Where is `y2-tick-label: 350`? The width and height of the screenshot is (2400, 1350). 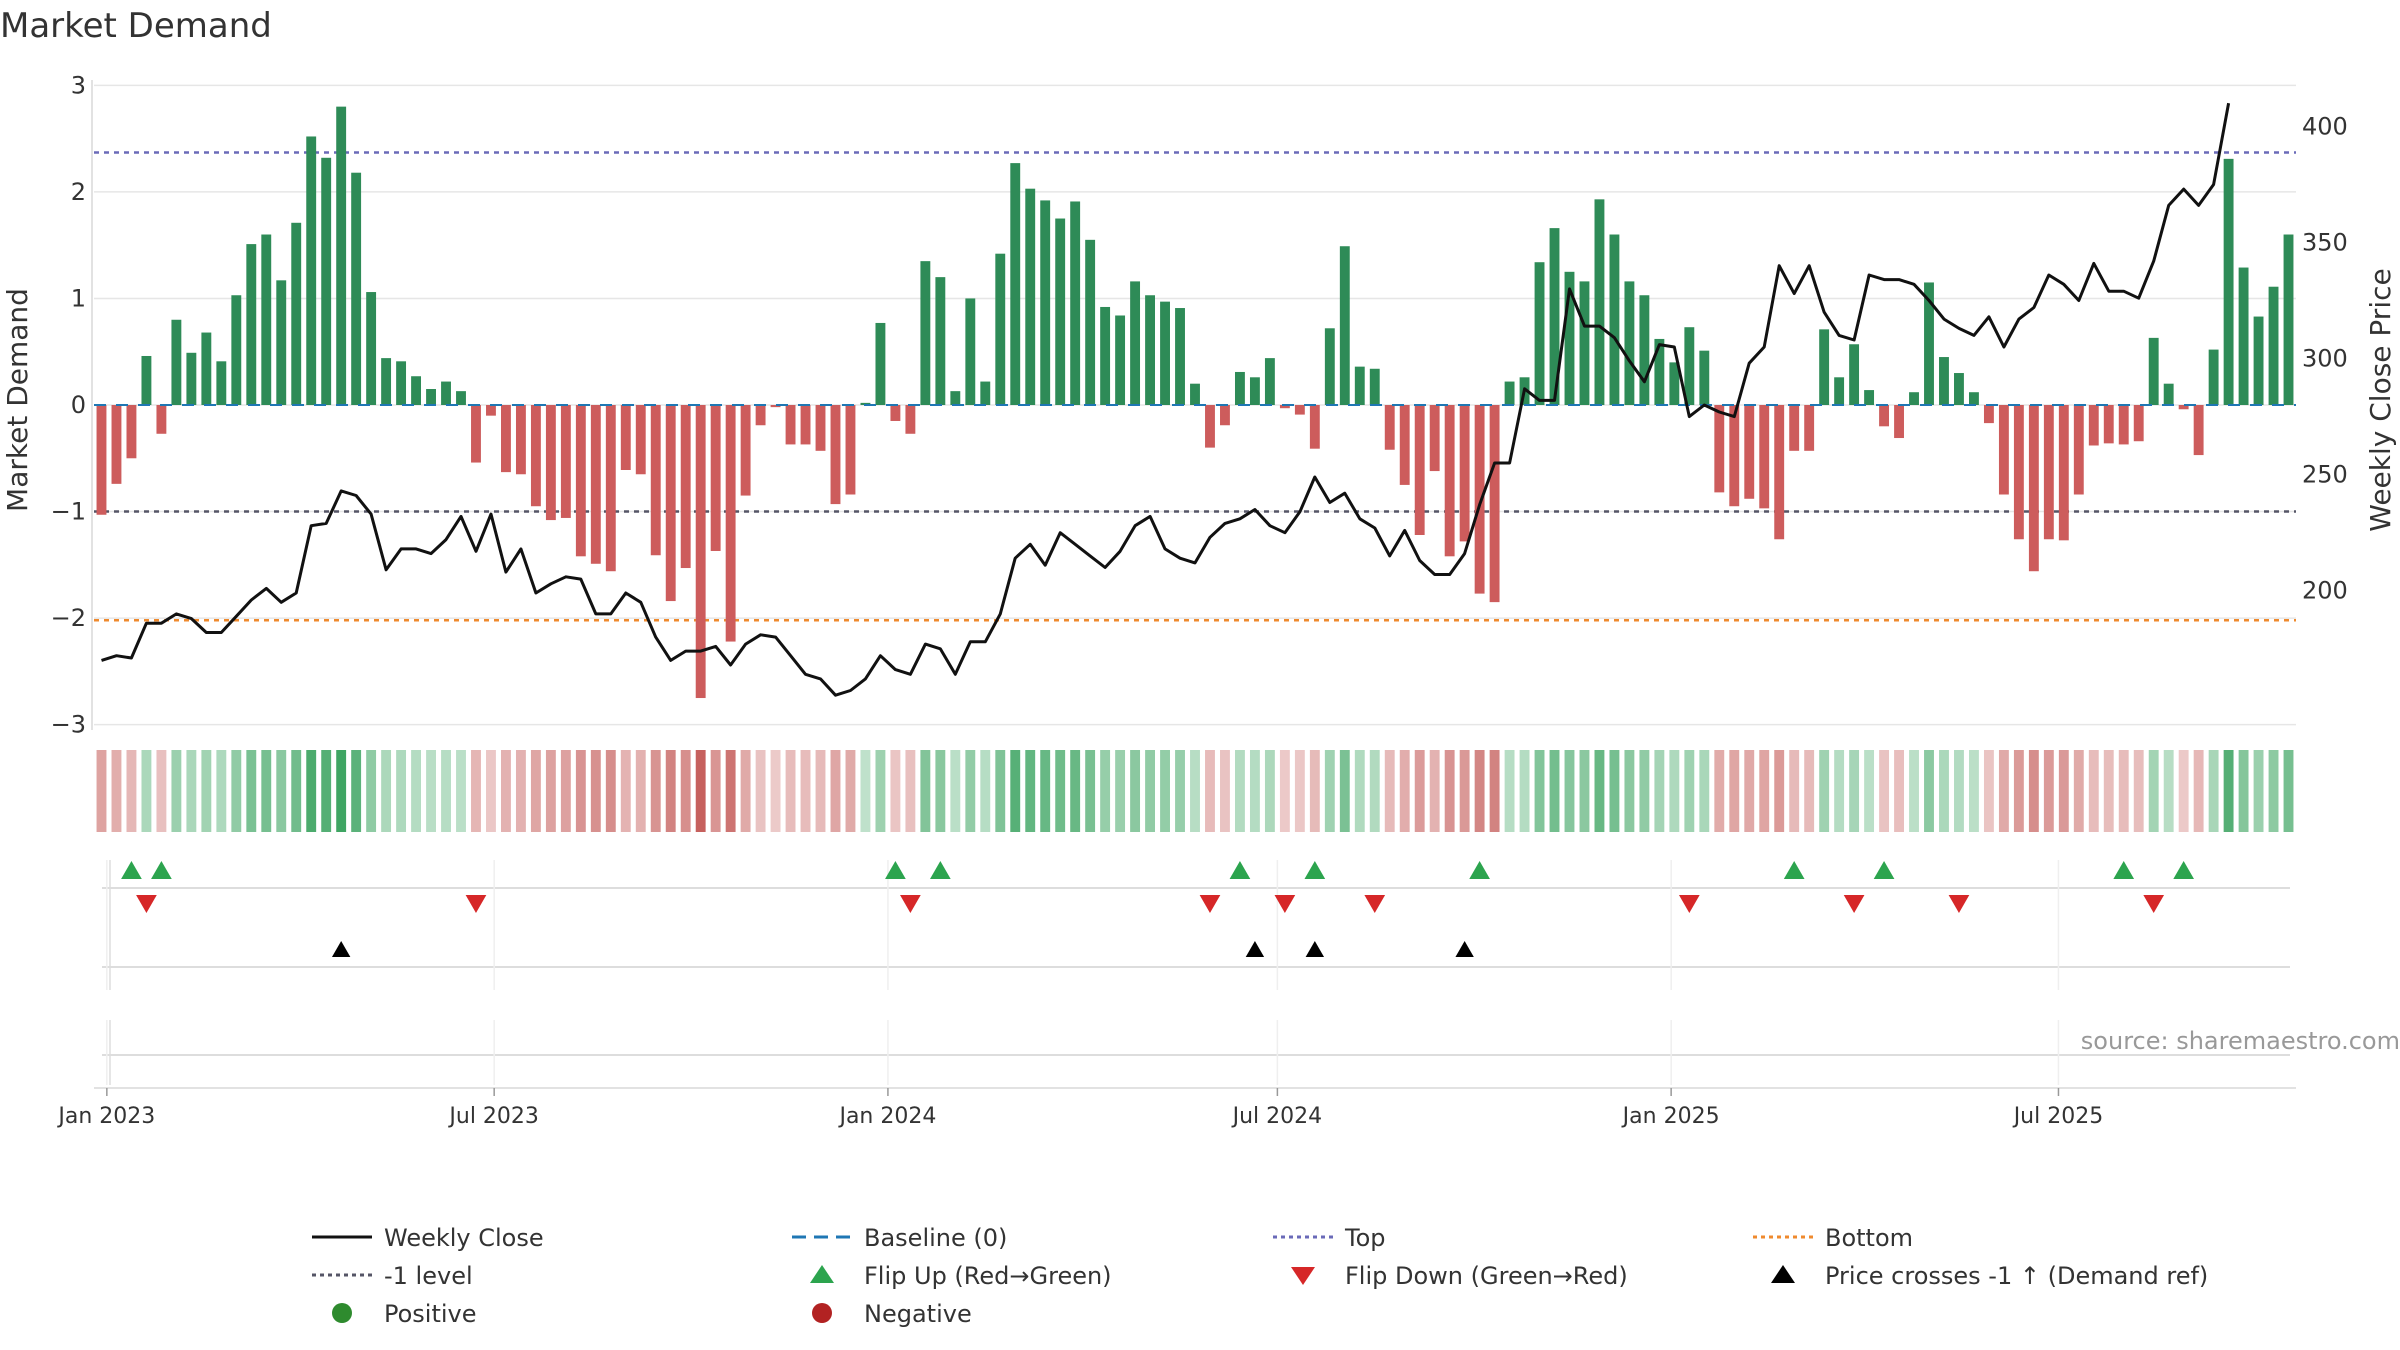 y2-tick-label: 350 is located at coordinates (2325, 243).